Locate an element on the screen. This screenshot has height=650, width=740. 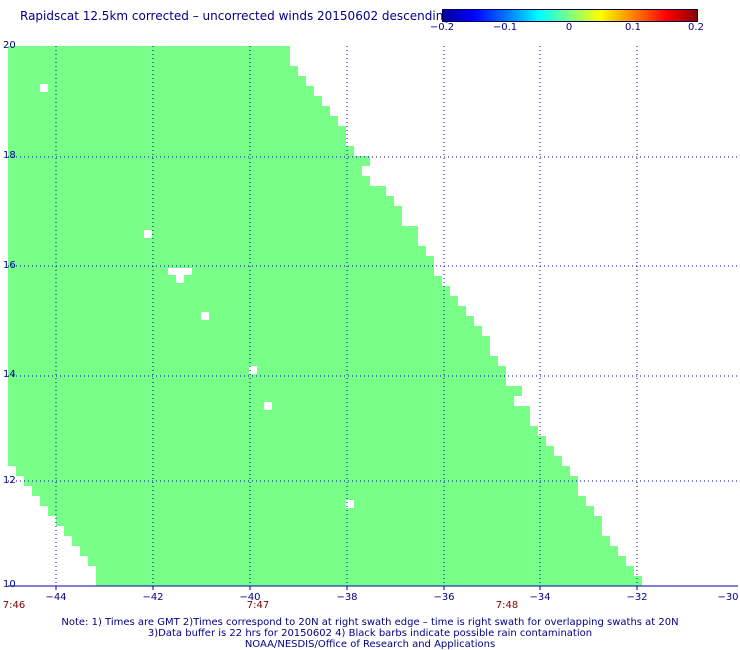
colorbar-tick: 0.1 is located at coordinates (633, 27).